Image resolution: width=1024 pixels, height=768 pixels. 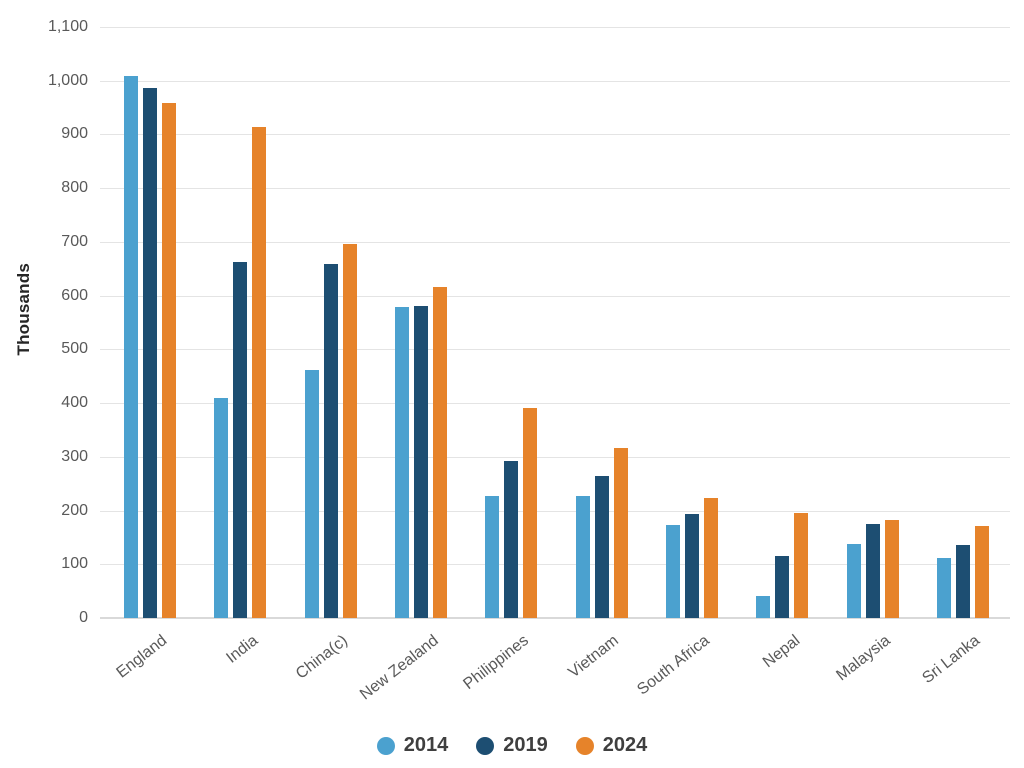 What do you see at coordinates (74, 241) in the screenshot?
I see `y-tick-label-700: 700` at bounding box center [74, 241].